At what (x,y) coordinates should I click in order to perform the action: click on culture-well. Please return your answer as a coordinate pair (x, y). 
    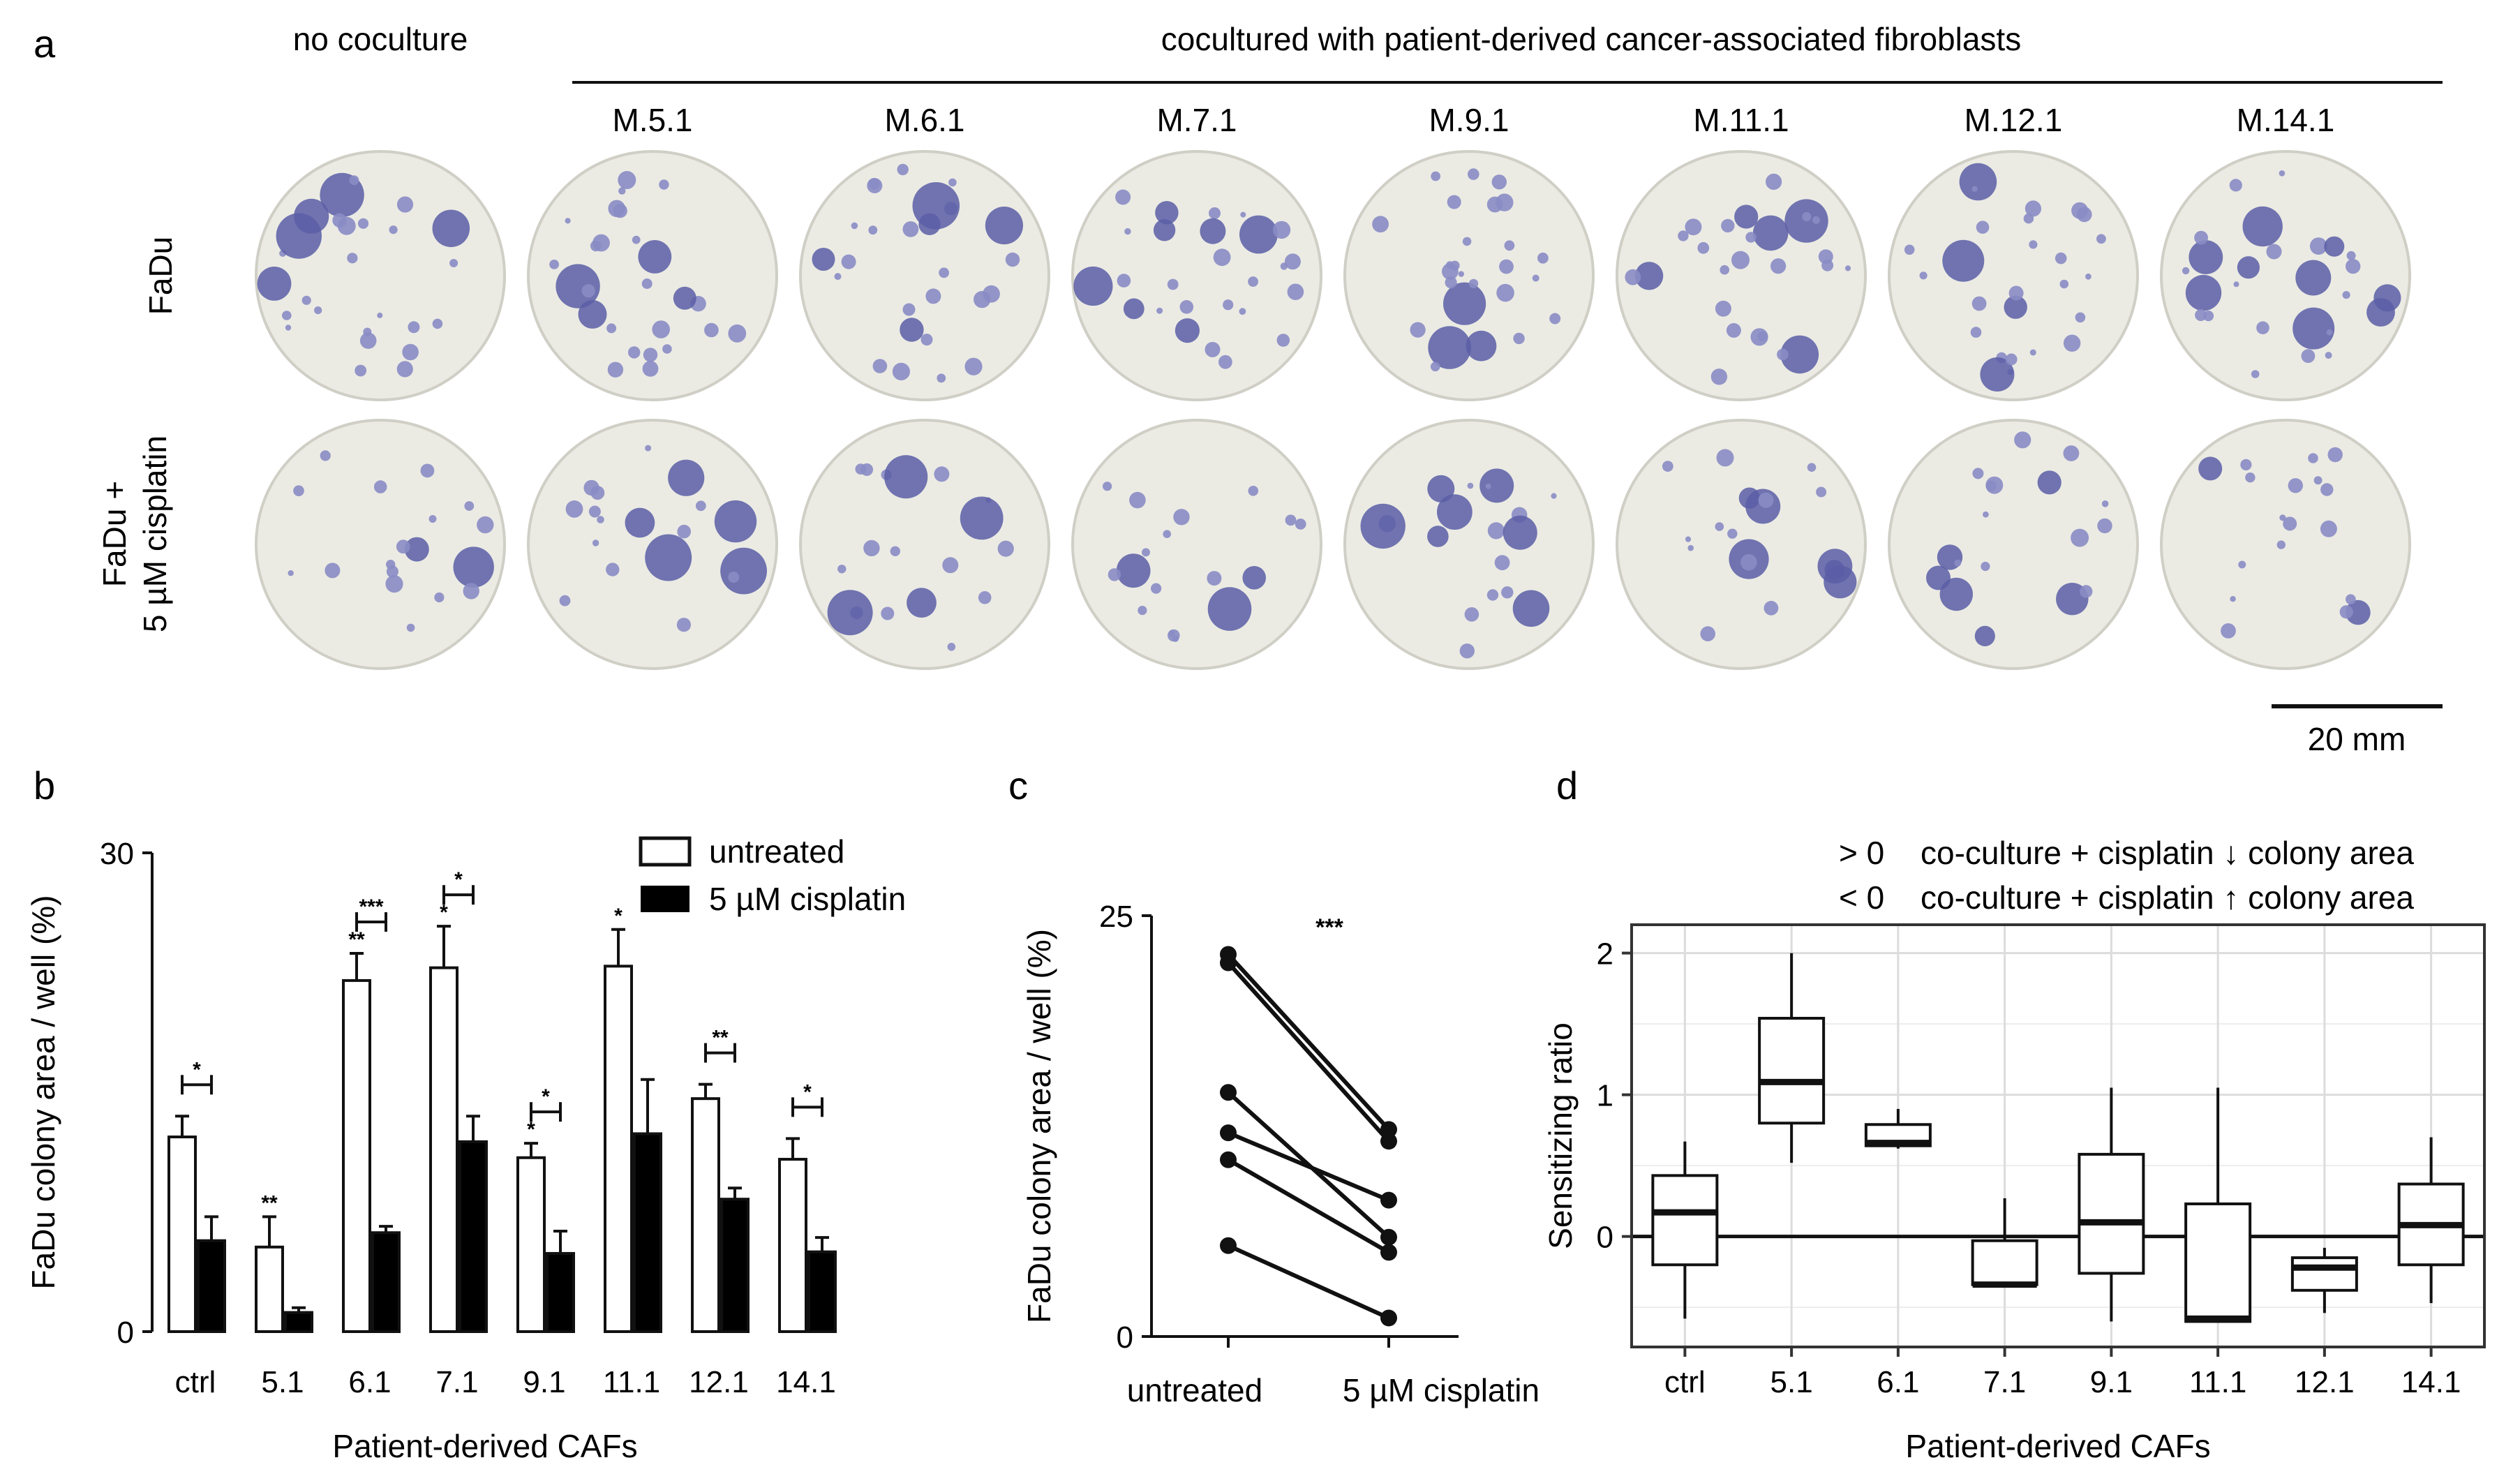
    Looking at the image, I should click on (381, 275).